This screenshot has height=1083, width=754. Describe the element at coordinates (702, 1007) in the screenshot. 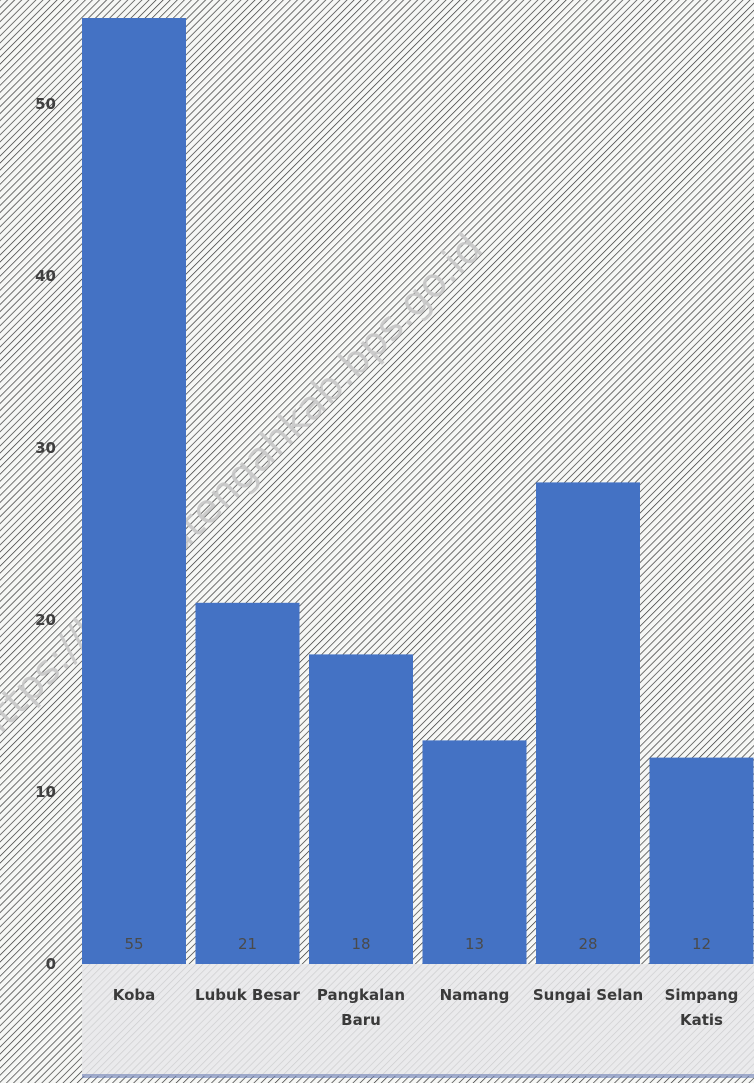

I see `category-label: Simpang Katis` at that location.